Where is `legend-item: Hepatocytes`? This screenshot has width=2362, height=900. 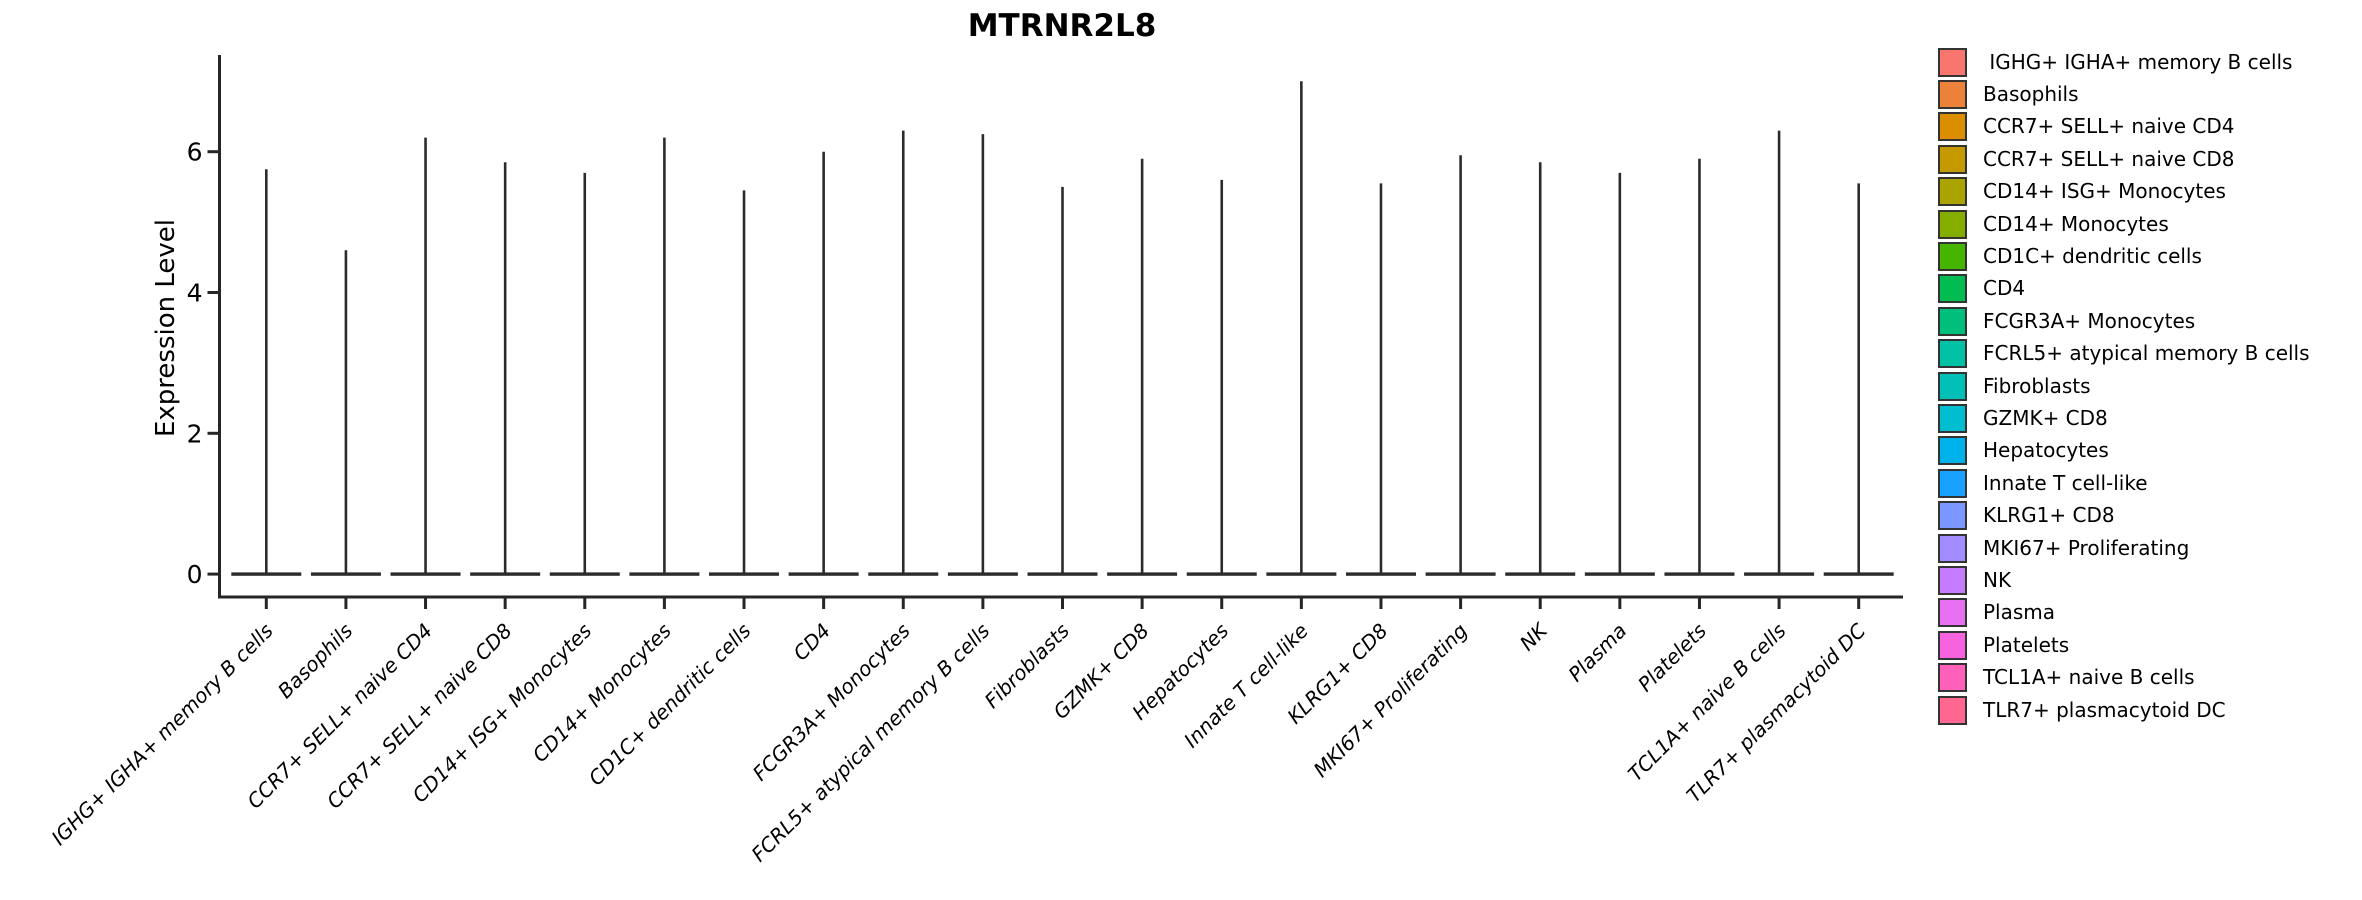 legend-item: Hepatocytes is located at coordinates (2023, 451).